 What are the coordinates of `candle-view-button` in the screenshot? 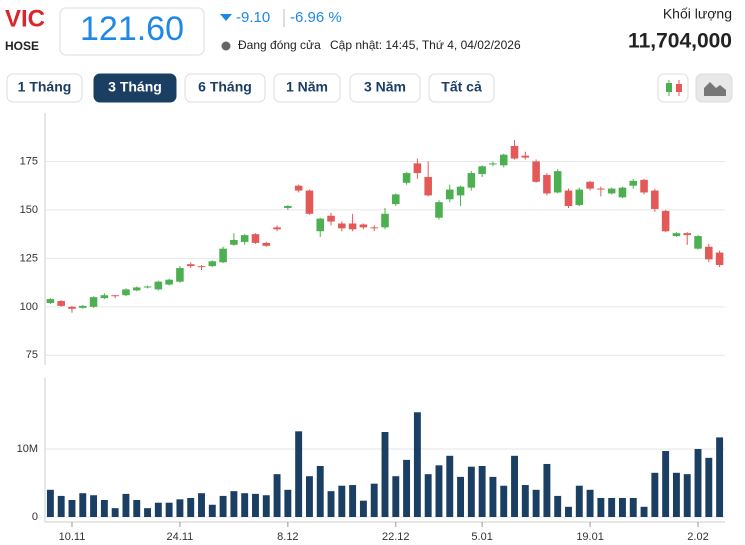 It's located at (673, 88).